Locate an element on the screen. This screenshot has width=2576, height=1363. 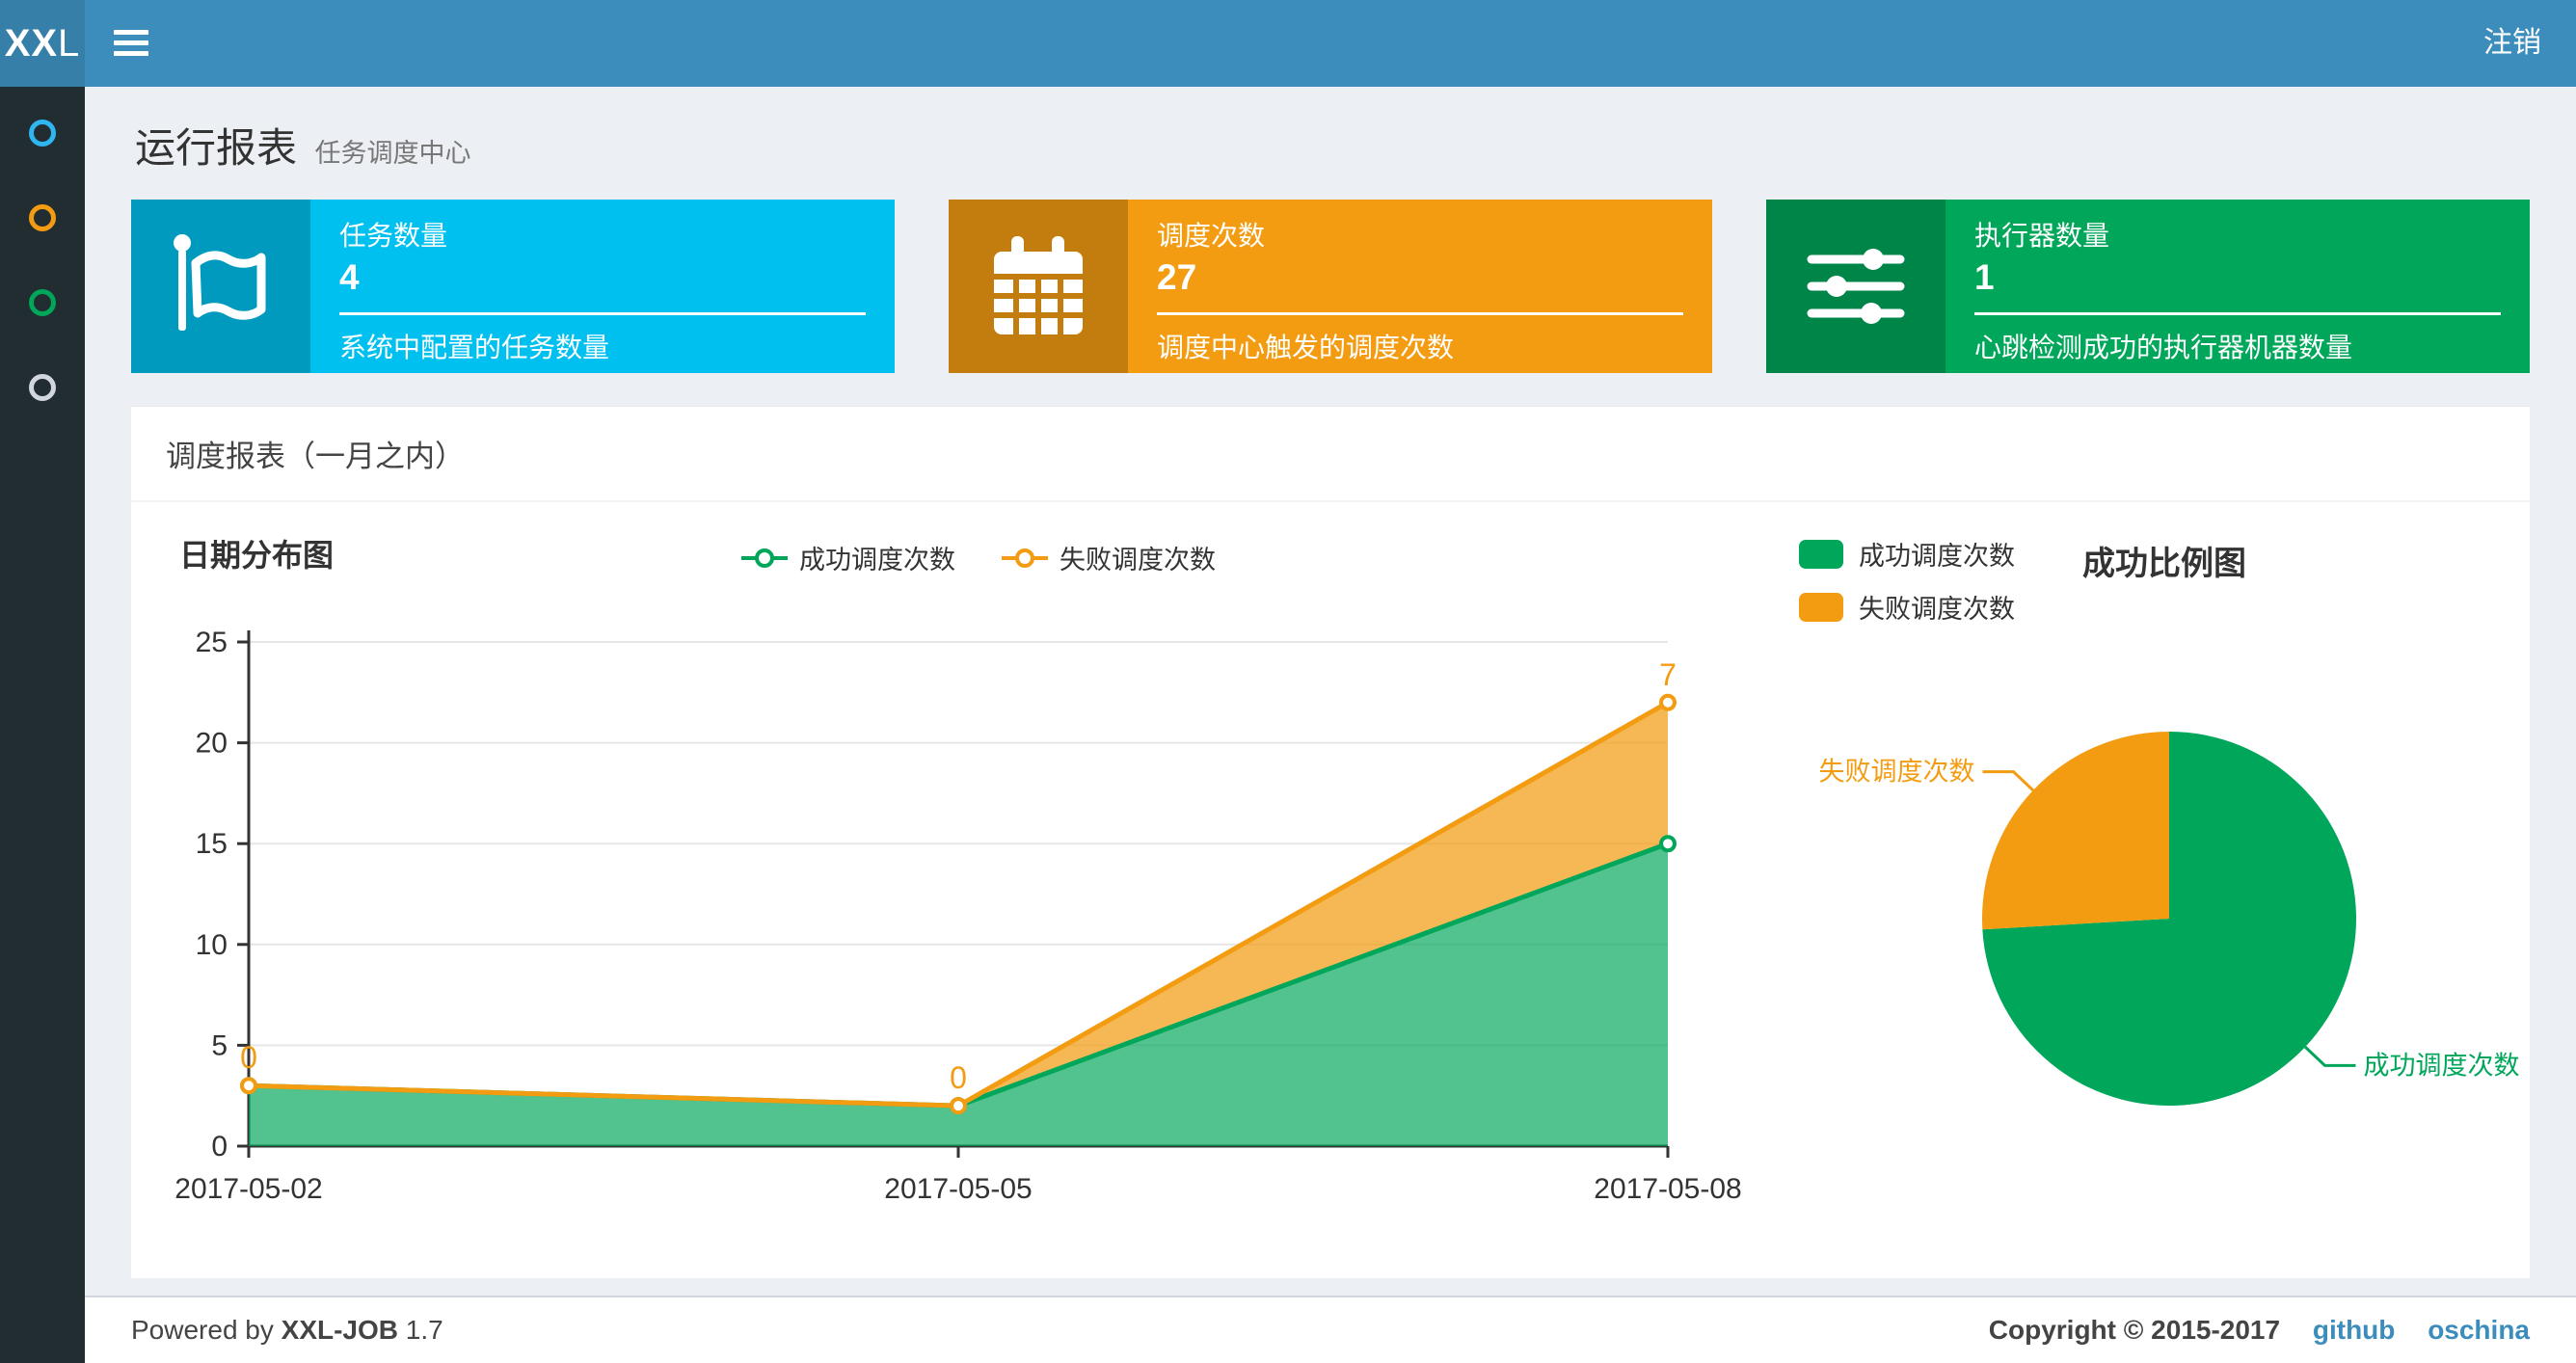
info-box-label: 任务数量 is located at coordinates (394, 236).